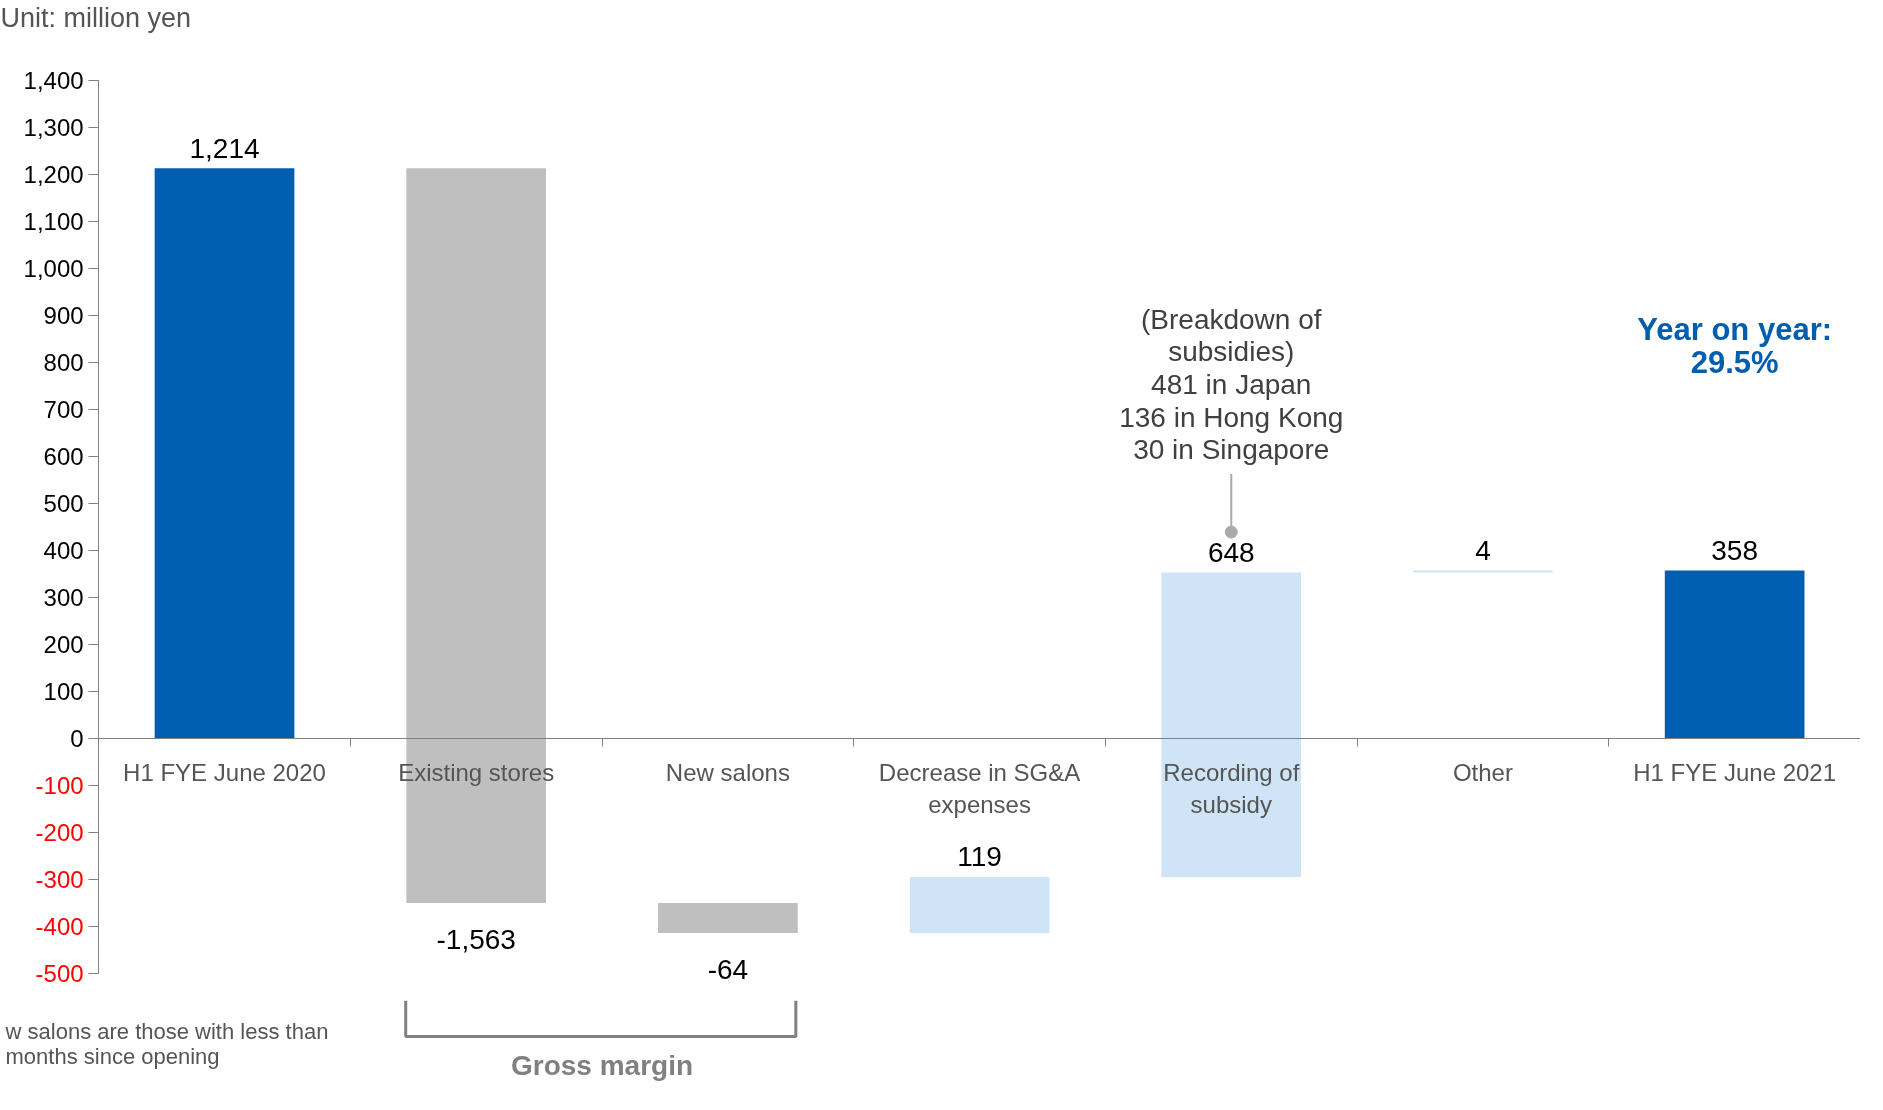 The height and width of the screenshot is (1110, 1883). I want to click on y-tick-label: -500, so click(59, 974).